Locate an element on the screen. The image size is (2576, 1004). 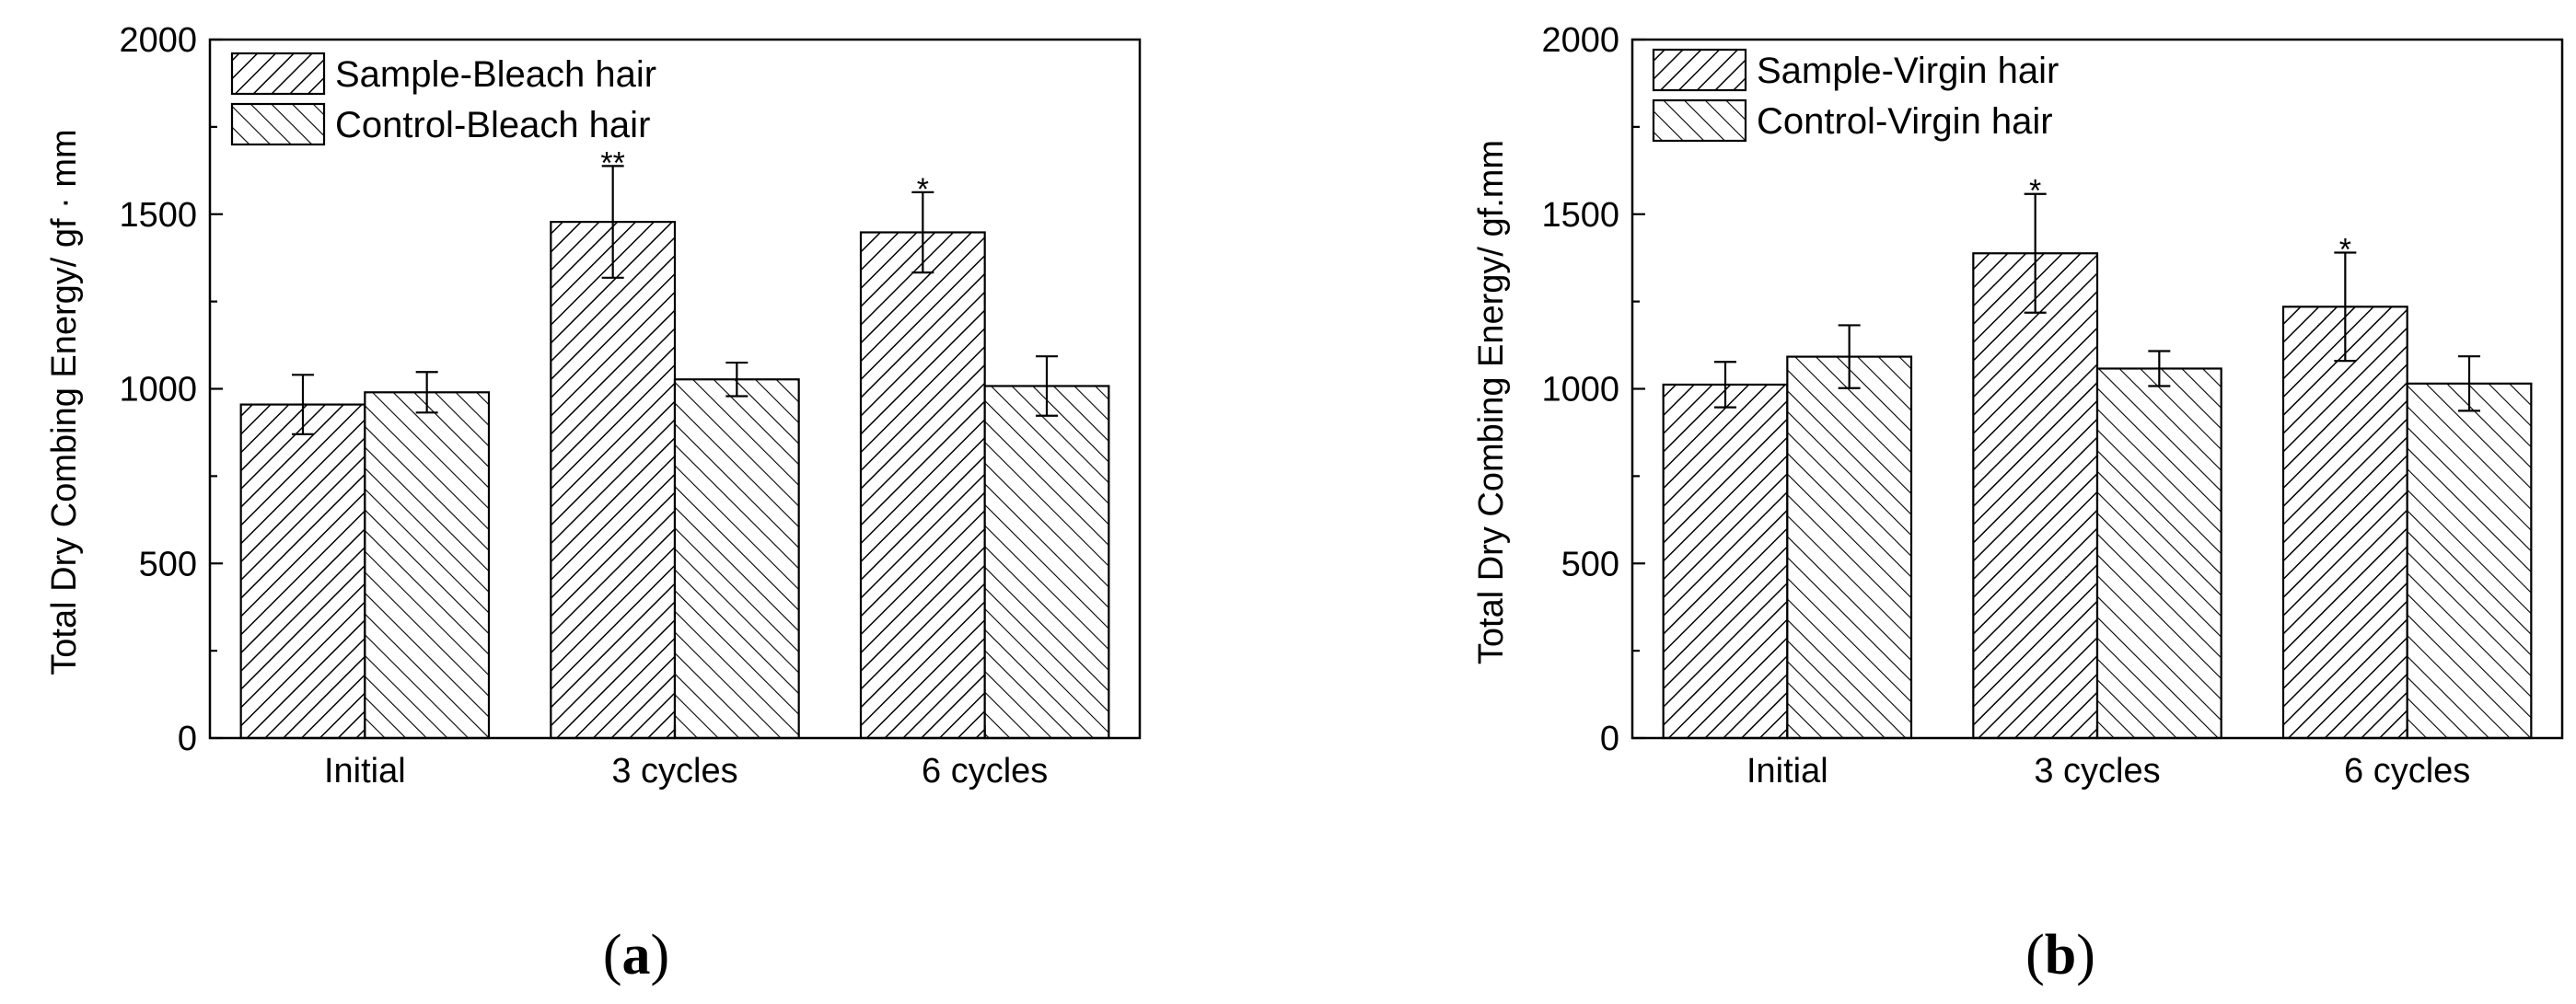
legend-label: Sample-Virgin hair is located at coordinates (1908, 71).